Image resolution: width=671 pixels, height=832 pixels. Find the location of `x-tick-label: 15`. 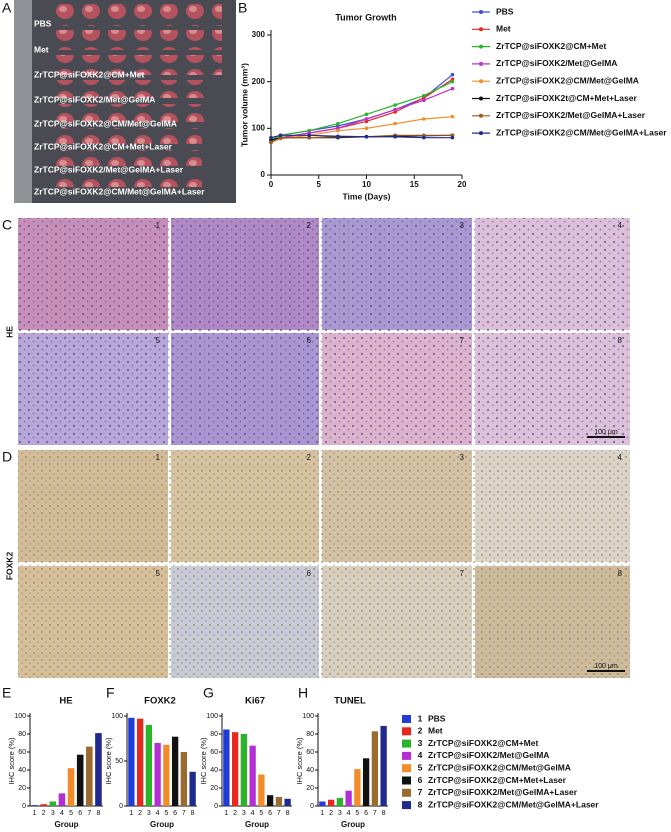

x-tick-label: 15 is located at coordinates (414, 184).